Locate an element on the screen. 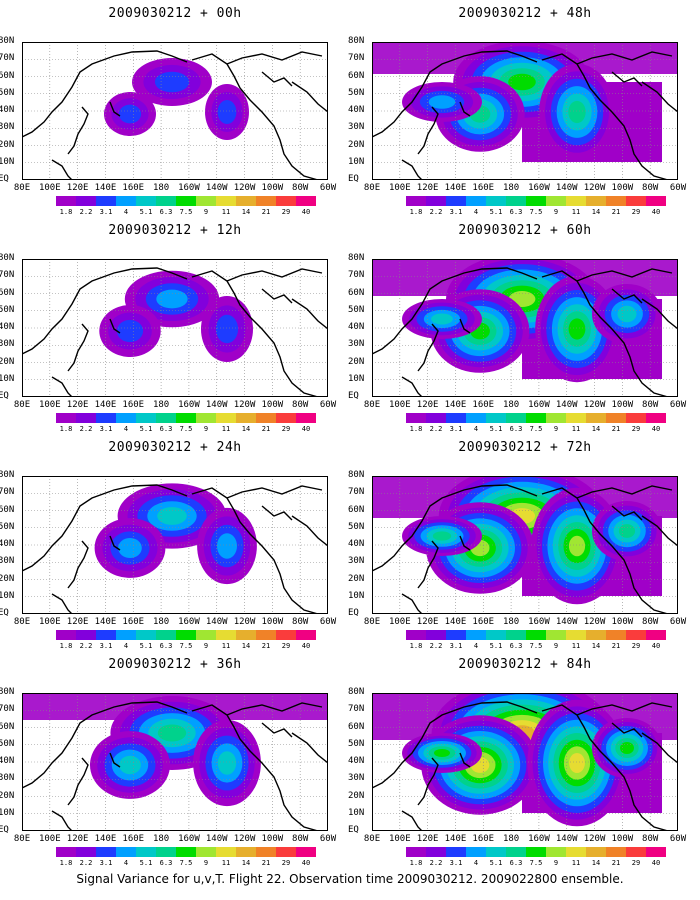  longitude-label: 120W is located at coordinates (594, 188).